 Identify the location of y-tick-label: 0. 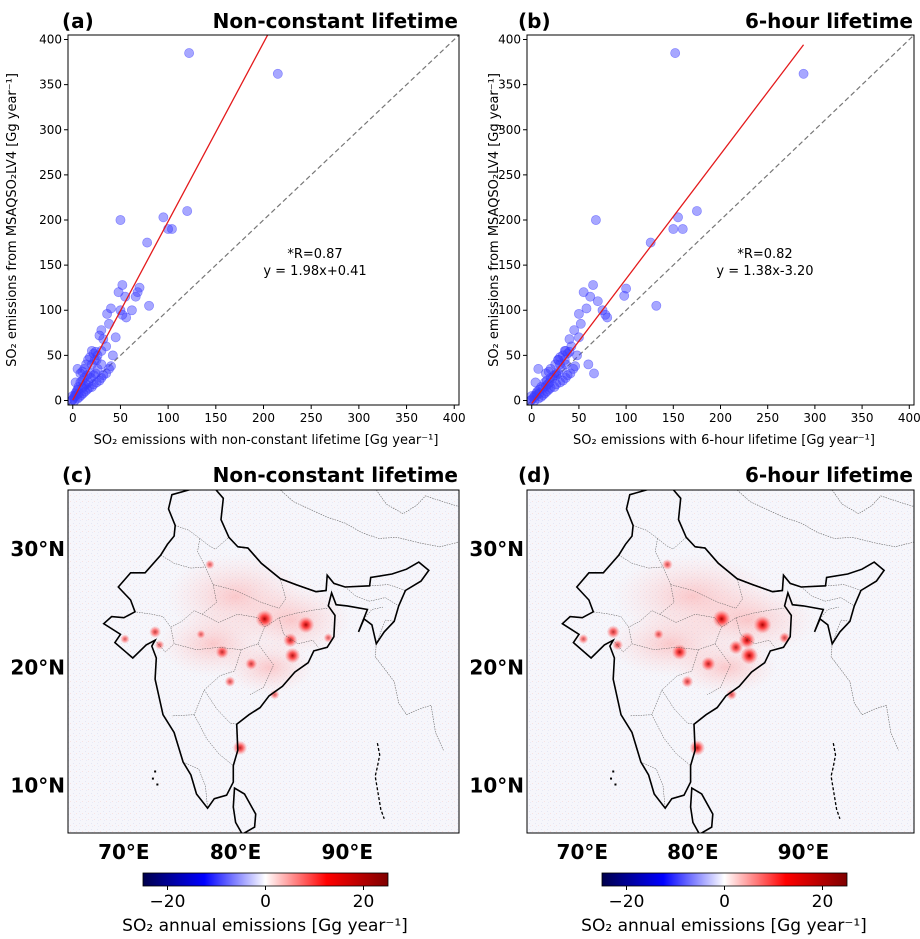
(517, 400).